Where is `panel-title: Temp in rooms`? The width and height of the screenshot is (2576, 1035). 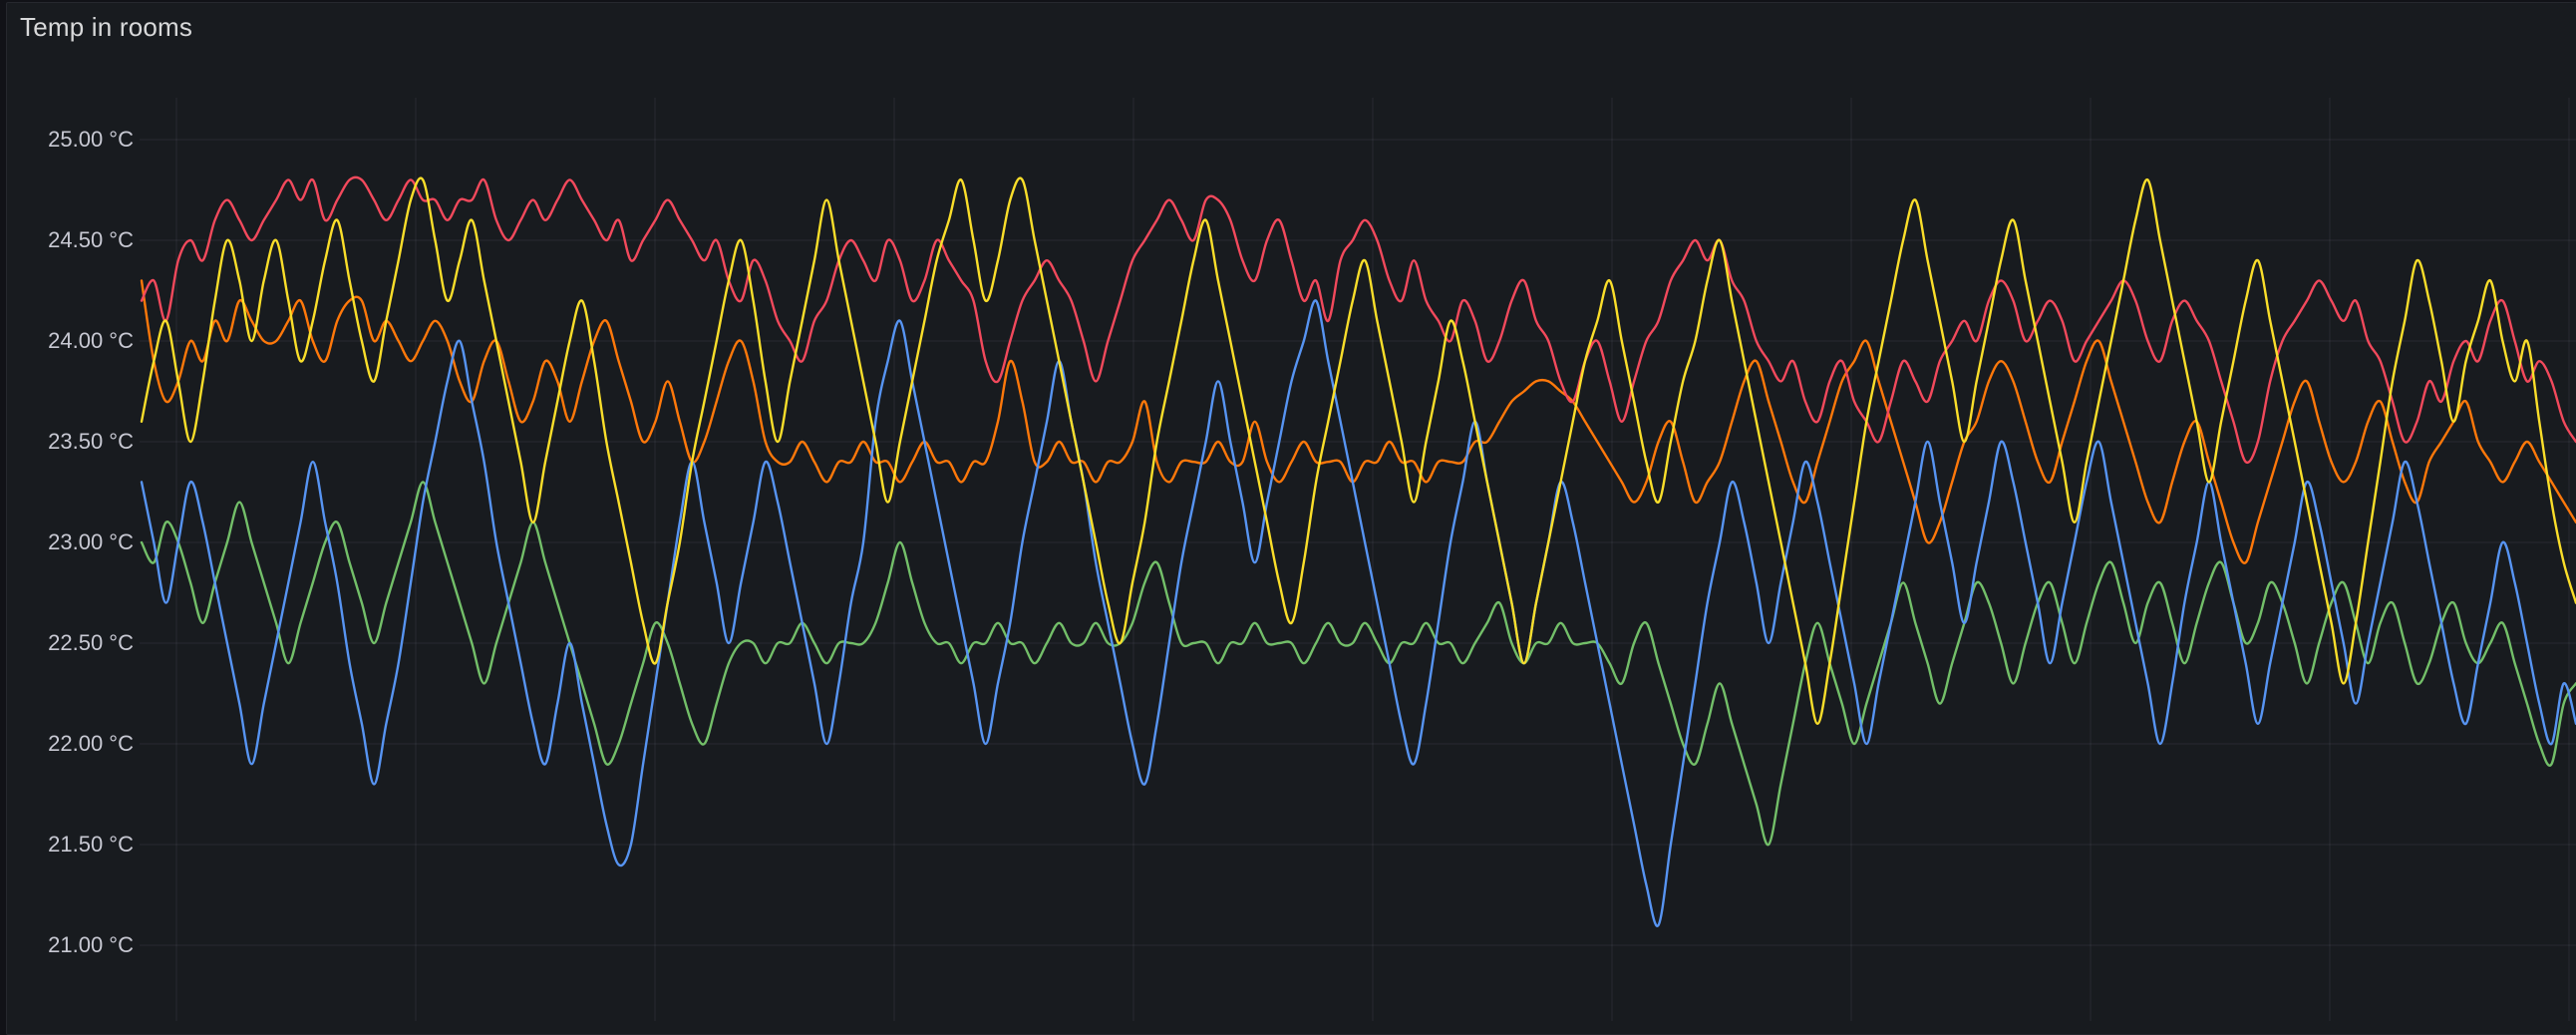
panel-title: Temp in rooms is located at coordinates (106, 27).